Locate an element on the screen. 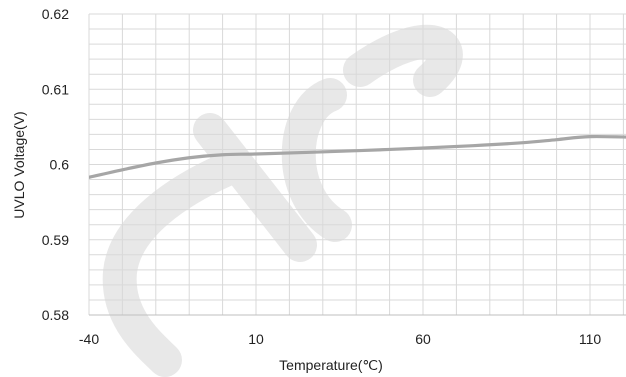 The height and width of the screenshot is (377, 626). x-tick-label: 10 is located at coordinates (256, 339).